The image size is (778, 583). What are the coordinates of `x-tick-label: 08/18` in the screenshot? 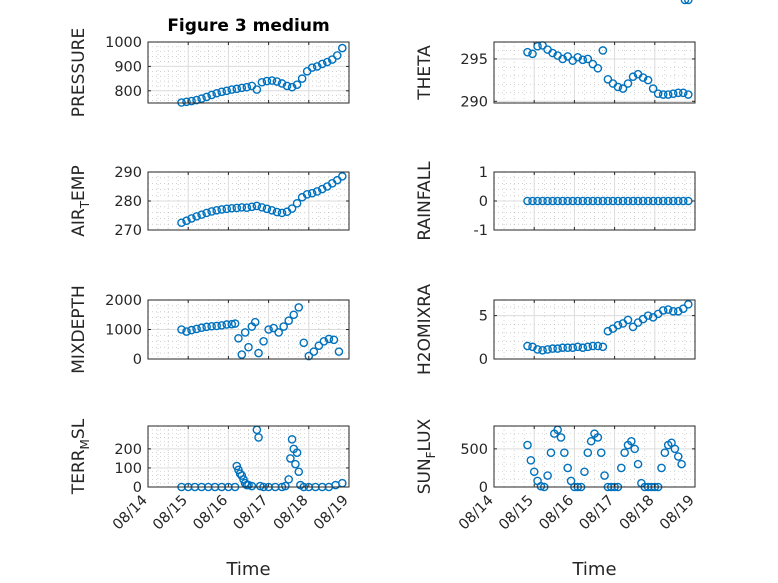 It's located at (291, 513).